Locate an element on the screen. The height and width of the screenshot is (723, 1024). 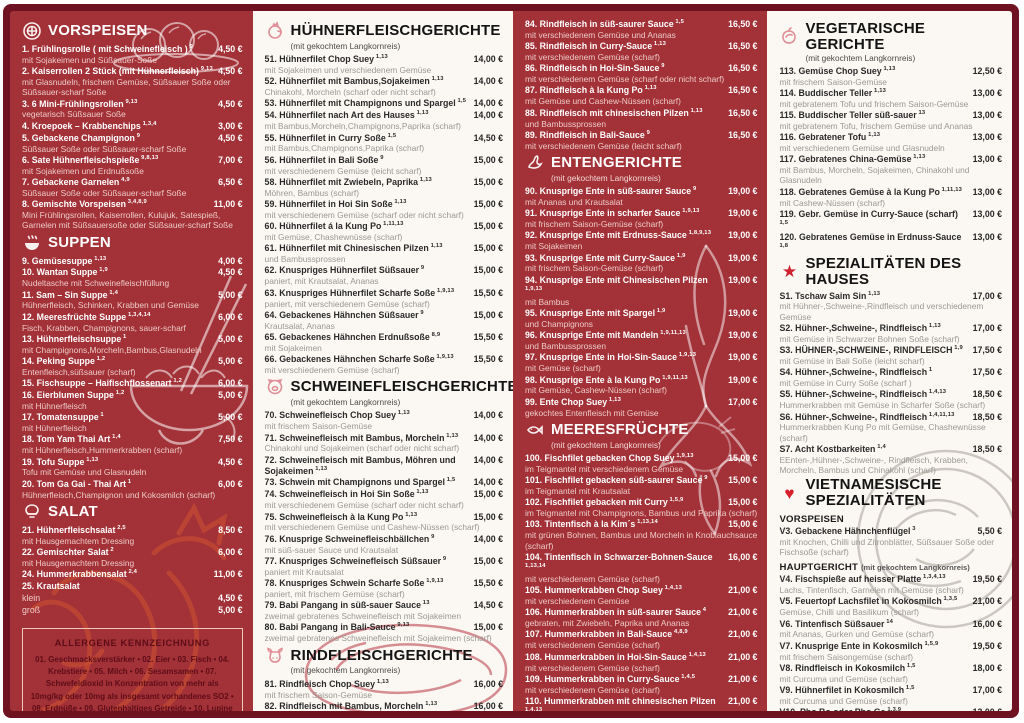
item-name: S2. Hühner-,Schweine-, Rindfleisch 1,13 is located at coordinates (860, 327).